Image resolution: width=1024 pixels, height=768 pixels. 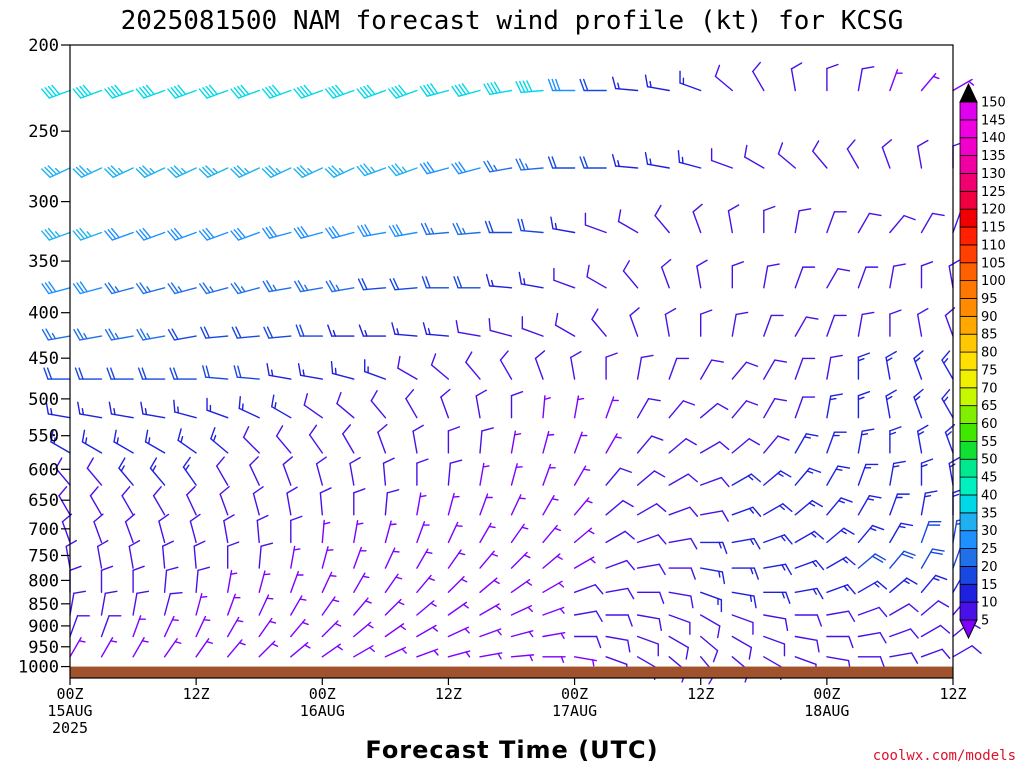 I want to click on y-tick-label: 700, so click(x=43, y=530).